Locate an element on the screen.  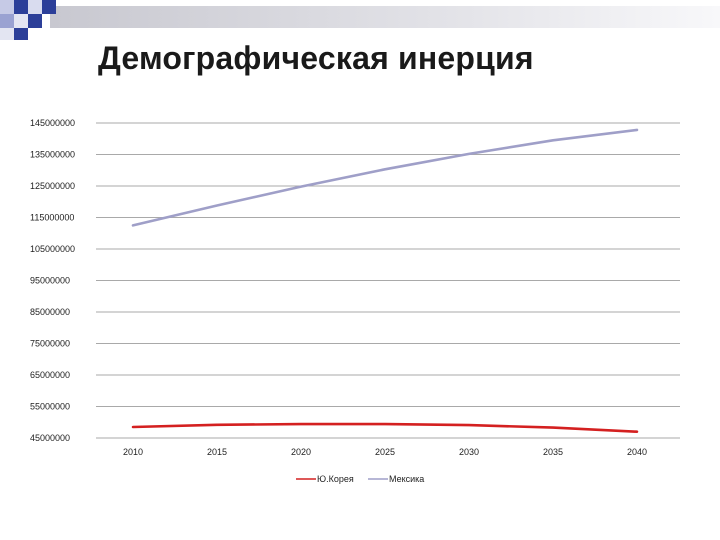
x-tick-label: 2025 is located at coordinates (385, 452).